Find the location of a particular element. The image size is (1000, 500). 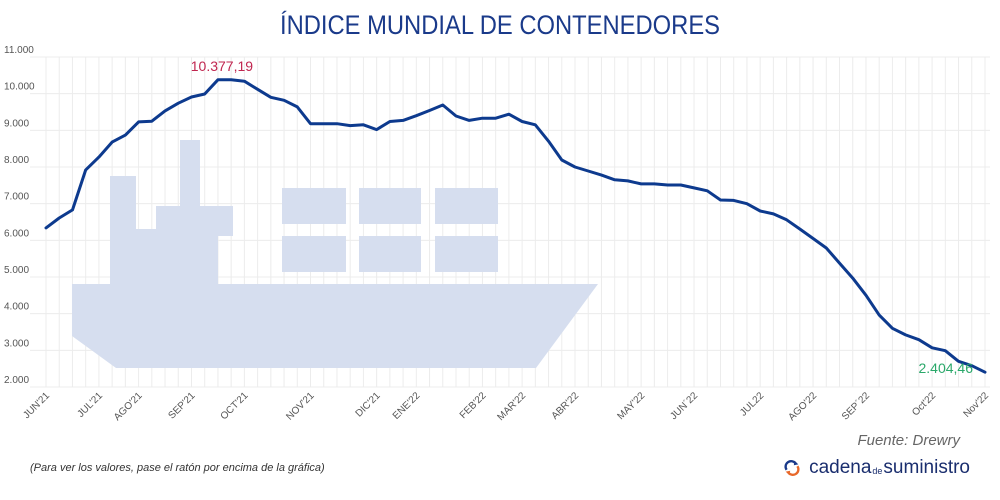

y-tick-label: 2.000 is located at coordinates (16, 380).